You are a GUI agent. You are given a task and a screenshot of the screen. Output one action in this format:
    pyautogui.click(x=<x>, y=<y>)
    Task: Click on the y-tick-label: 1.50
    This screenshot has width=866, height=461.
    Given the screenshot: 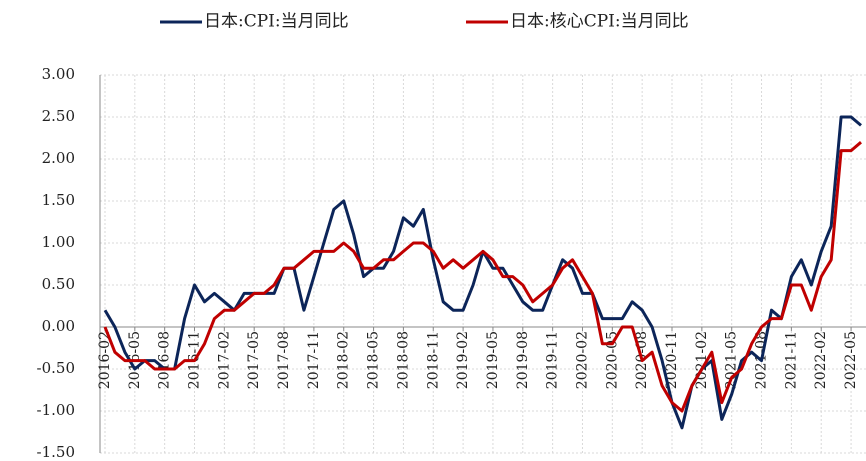 What is the action you would take?
    pyautogui.click(x=58, y=200)
    